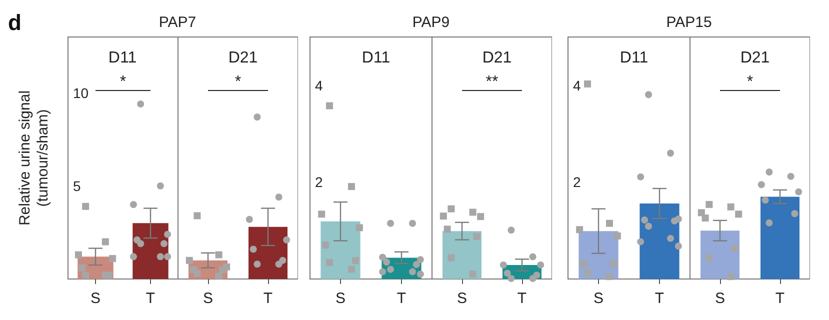 The height and width of the screenshot is (320, 829). Describe the element at coordinates (77, 186) in the screenshot. I see `y-tick-label: 5` at that location.